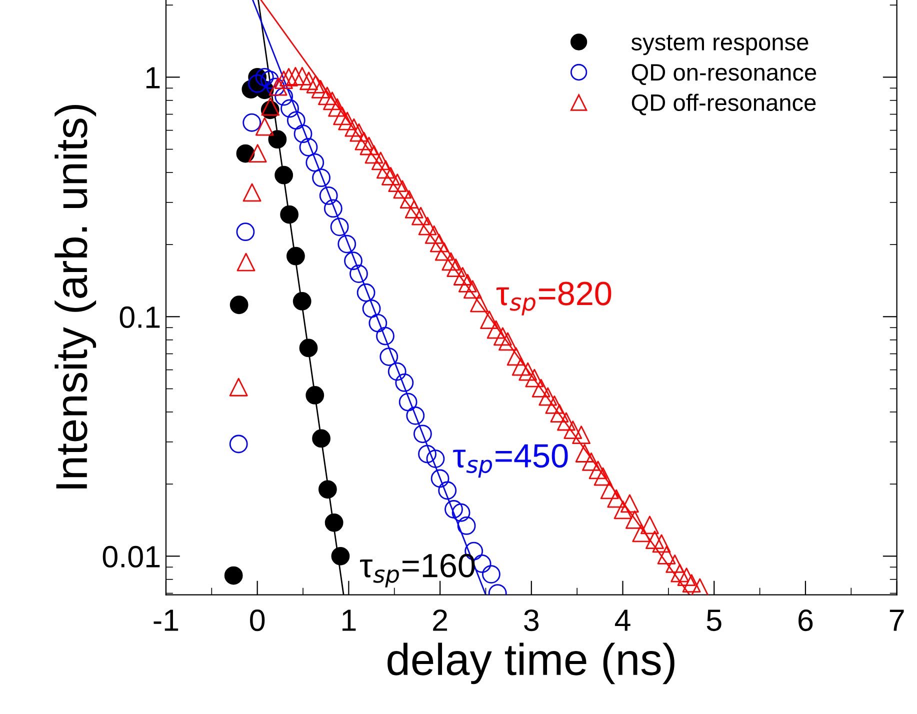 This screenshot has height=714, width=917. Describe the element at coordinates (897, 620) in the screenshot. I see `x-tick-label: 7` at that location.